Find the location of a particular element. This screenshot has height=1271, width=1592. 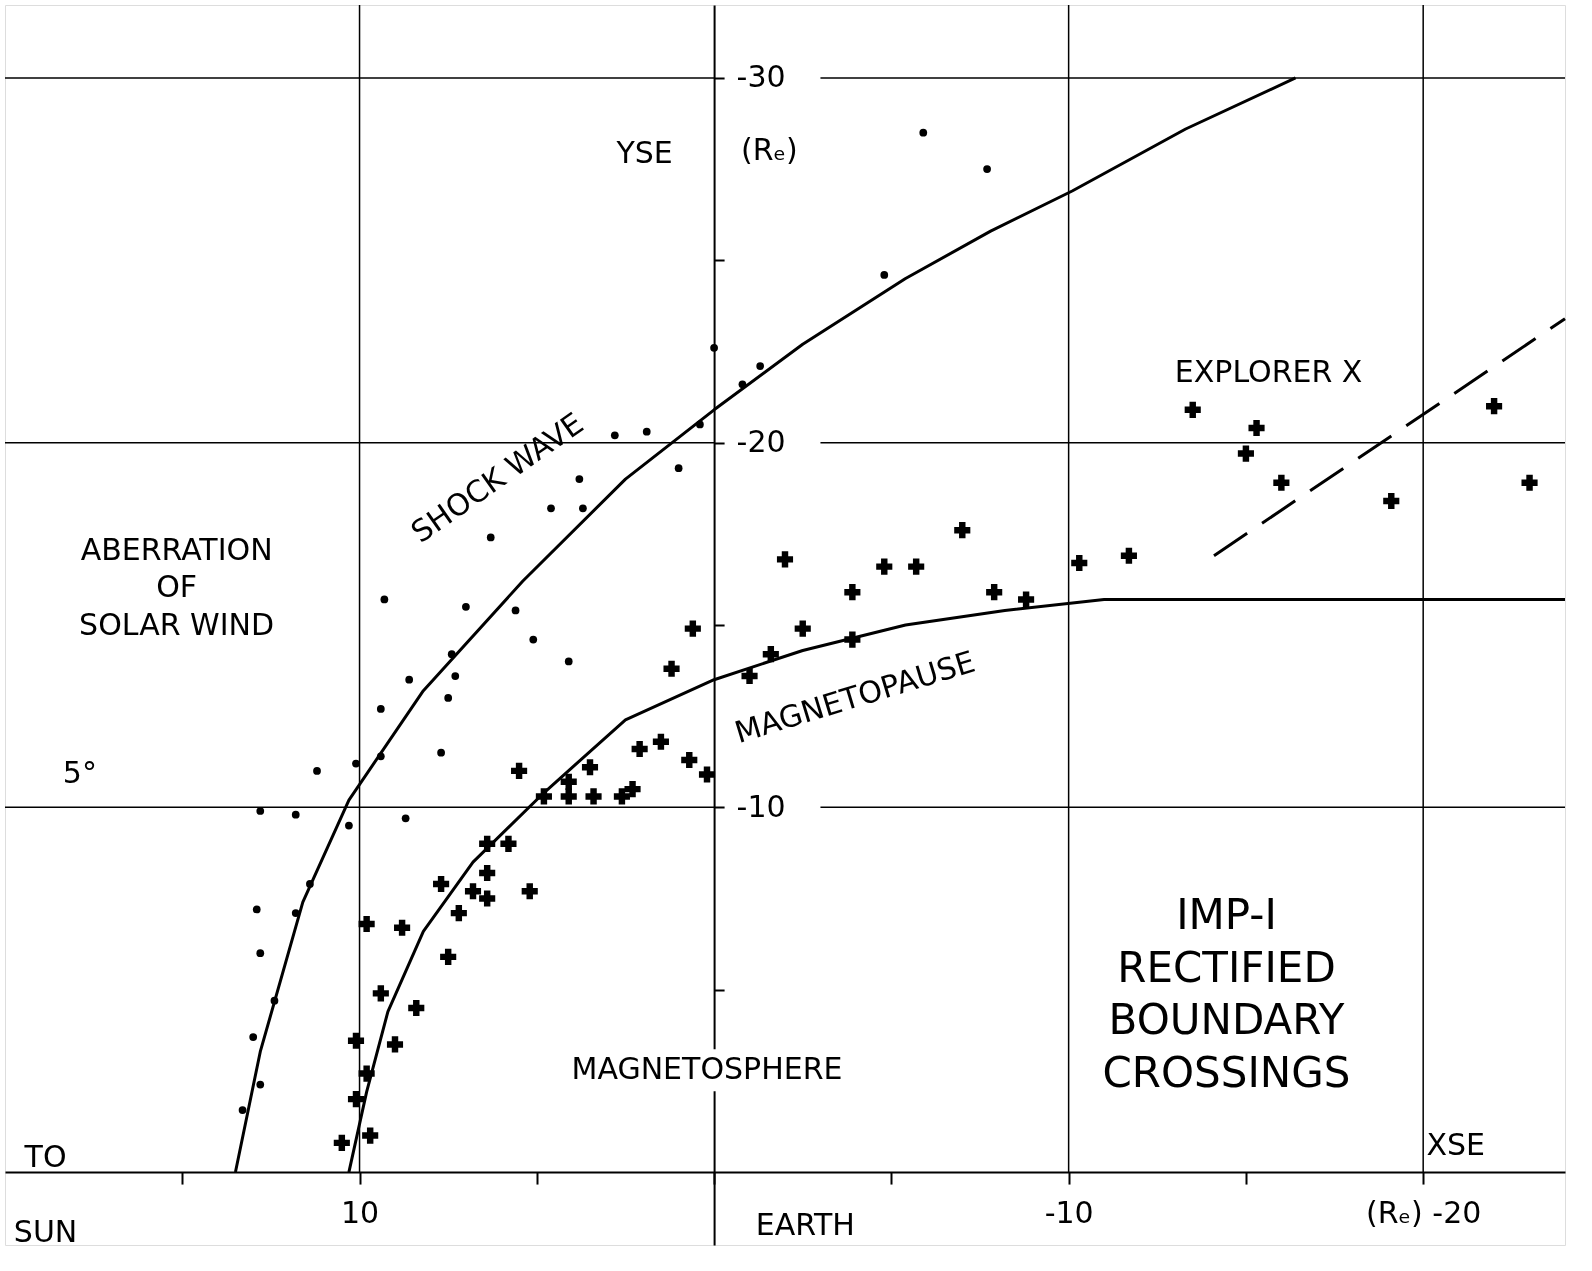

x-tick-label: 10 is located at coordinates (360, 1212).